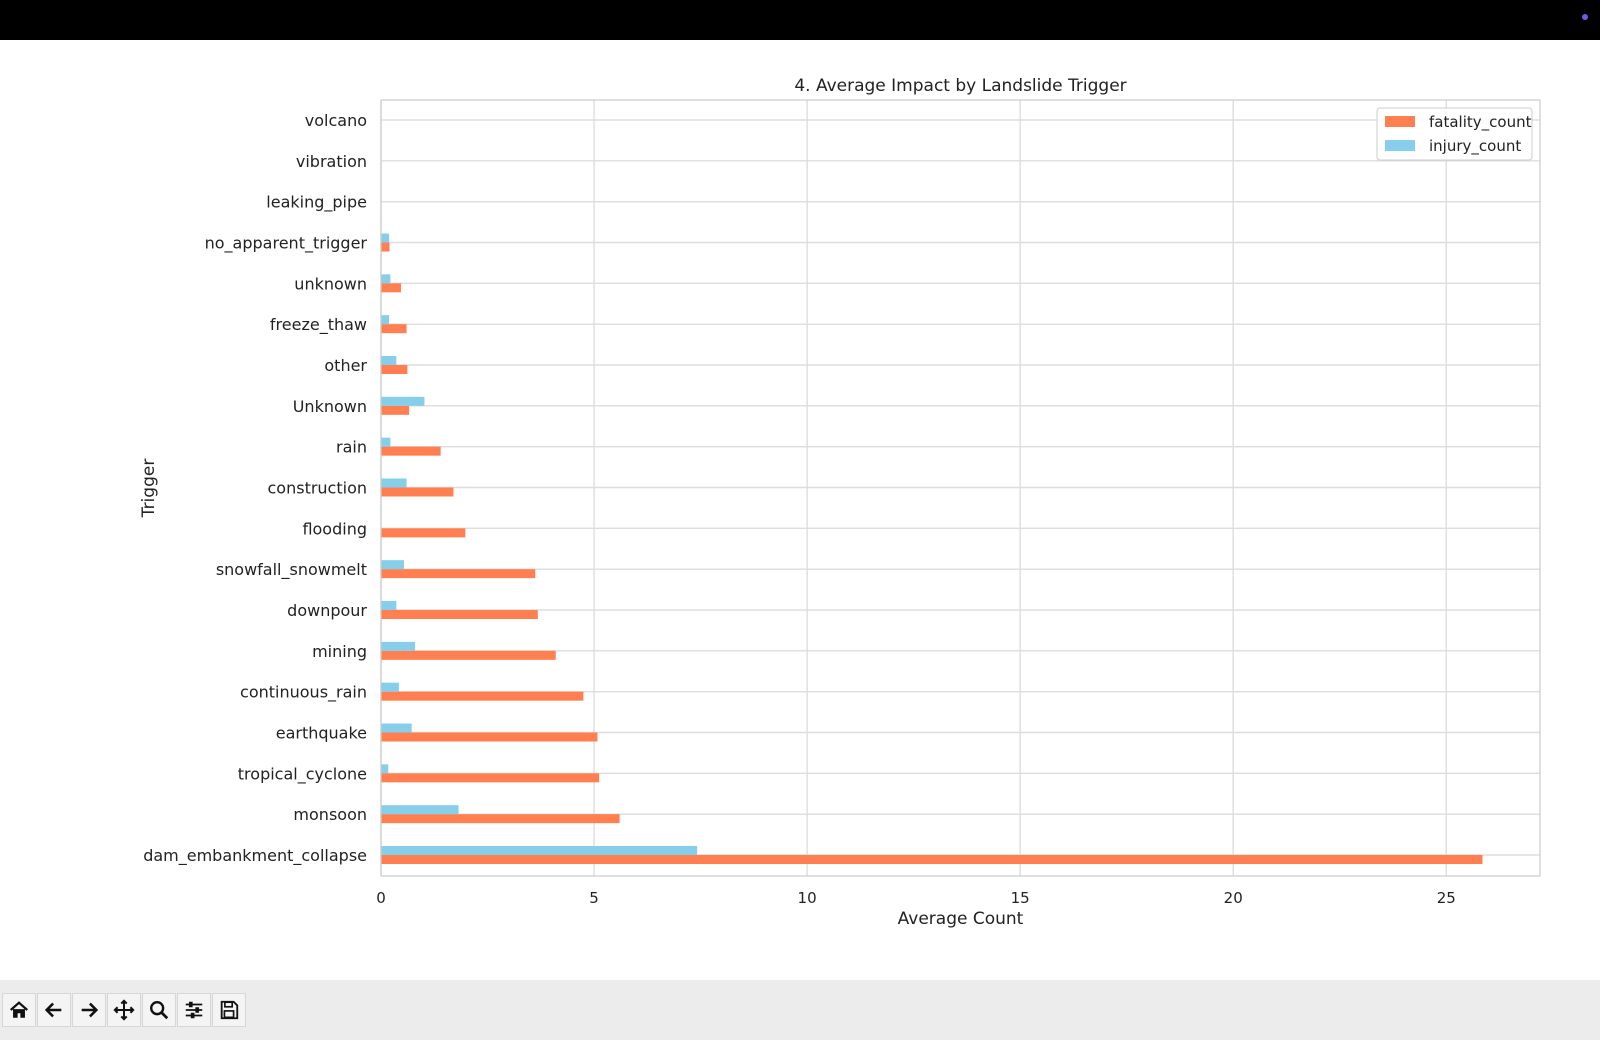 This screenshot has height=1040, width=1600. I want to click on legend: fatality_count injury_count, so click(1454, 134).